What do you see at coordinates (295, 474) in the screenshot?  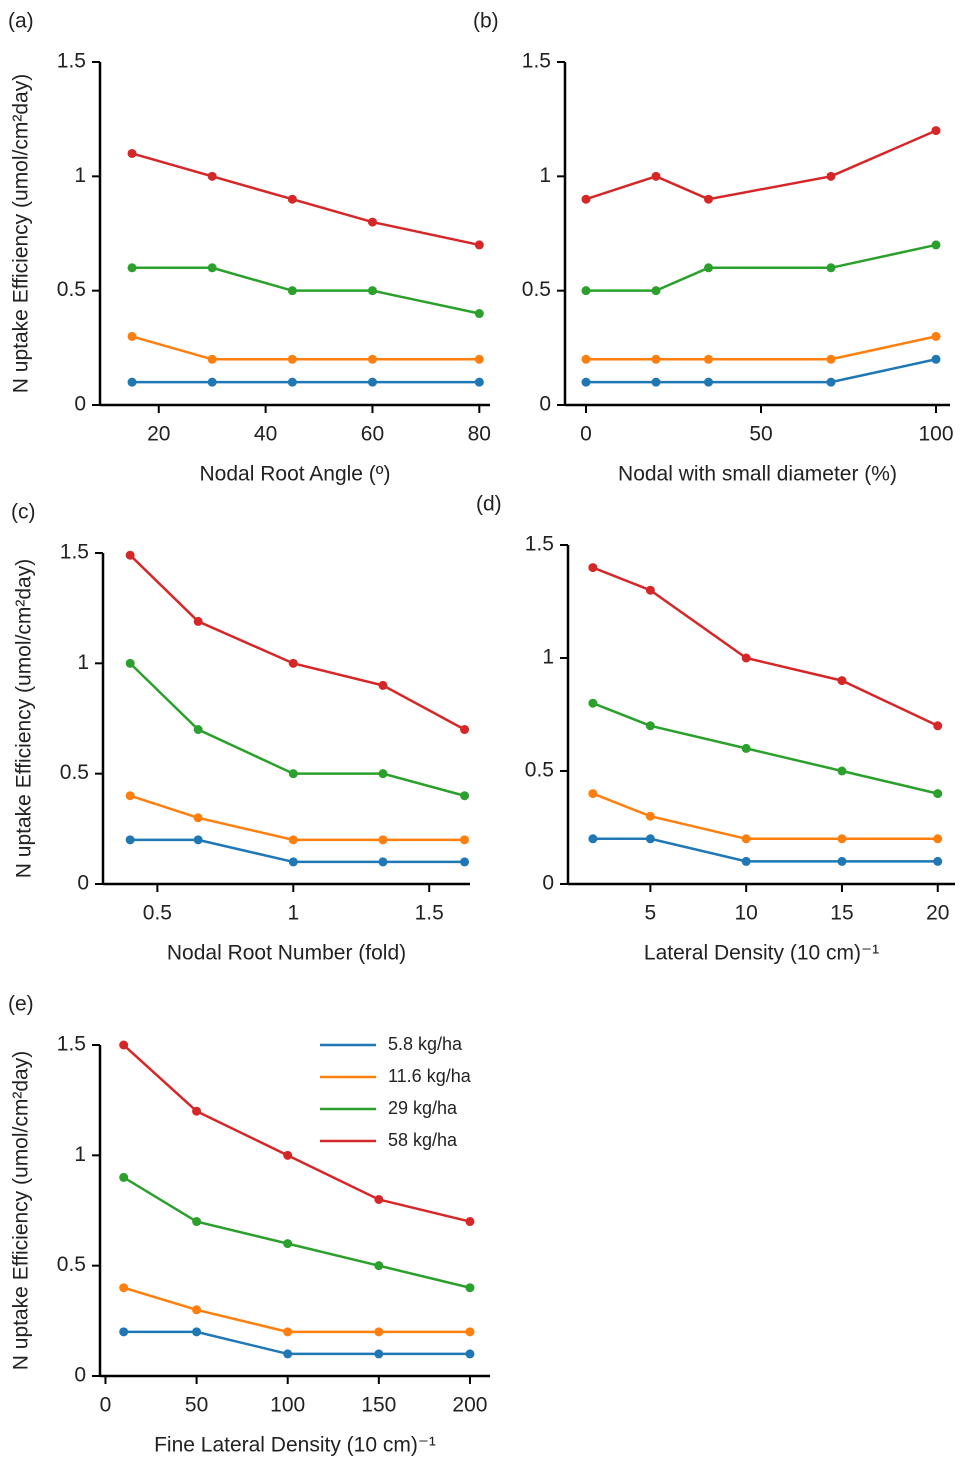 I see `x-axis-label: Nodal Root Angle (º)` at bounding box center [295, 474].